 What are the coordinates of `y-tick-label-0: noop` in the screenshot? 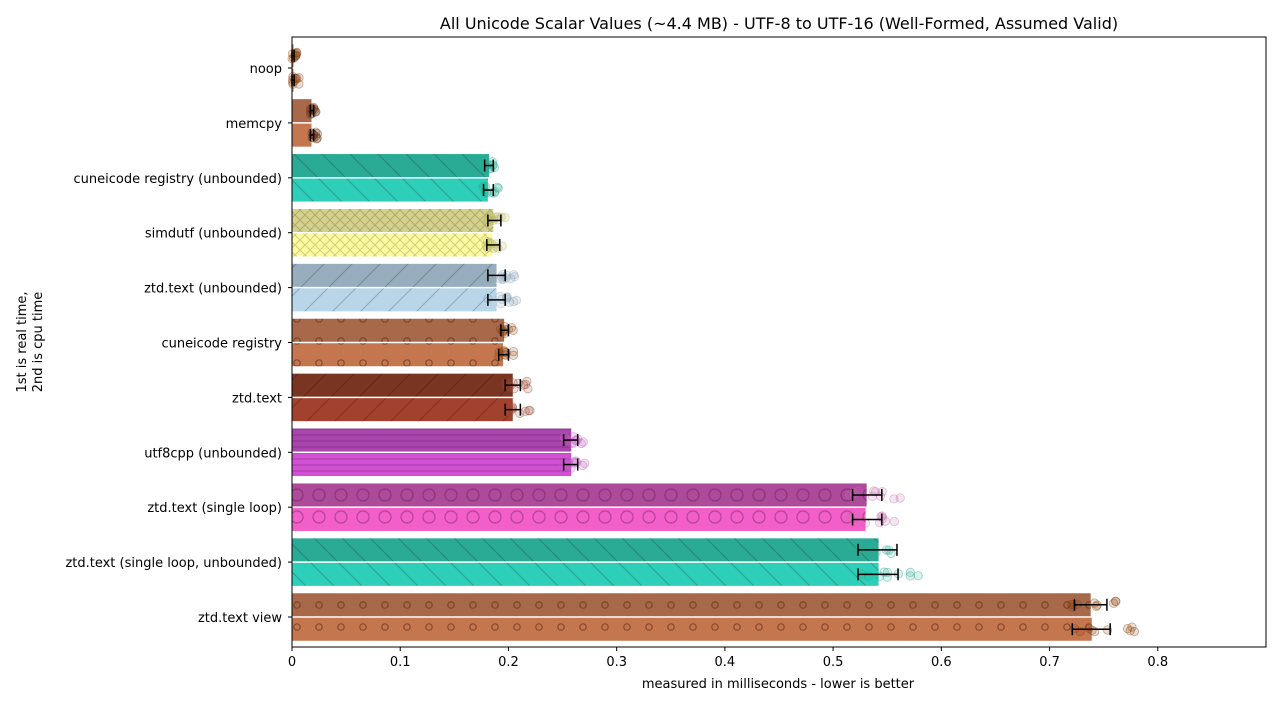 It's located at (266, 69).